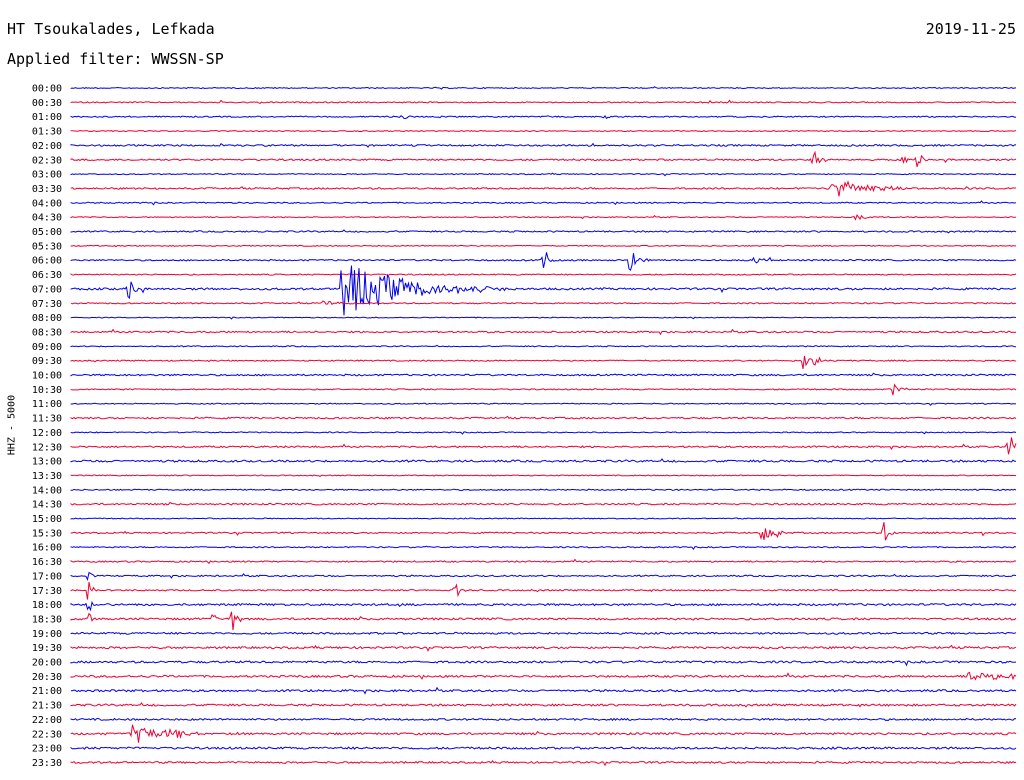 This screenshot has height=780, width=1024. What do you see at coordinates (47, 433) in the screenshot?
I see `time-label: 12:00` at bounding box center [47, 433].